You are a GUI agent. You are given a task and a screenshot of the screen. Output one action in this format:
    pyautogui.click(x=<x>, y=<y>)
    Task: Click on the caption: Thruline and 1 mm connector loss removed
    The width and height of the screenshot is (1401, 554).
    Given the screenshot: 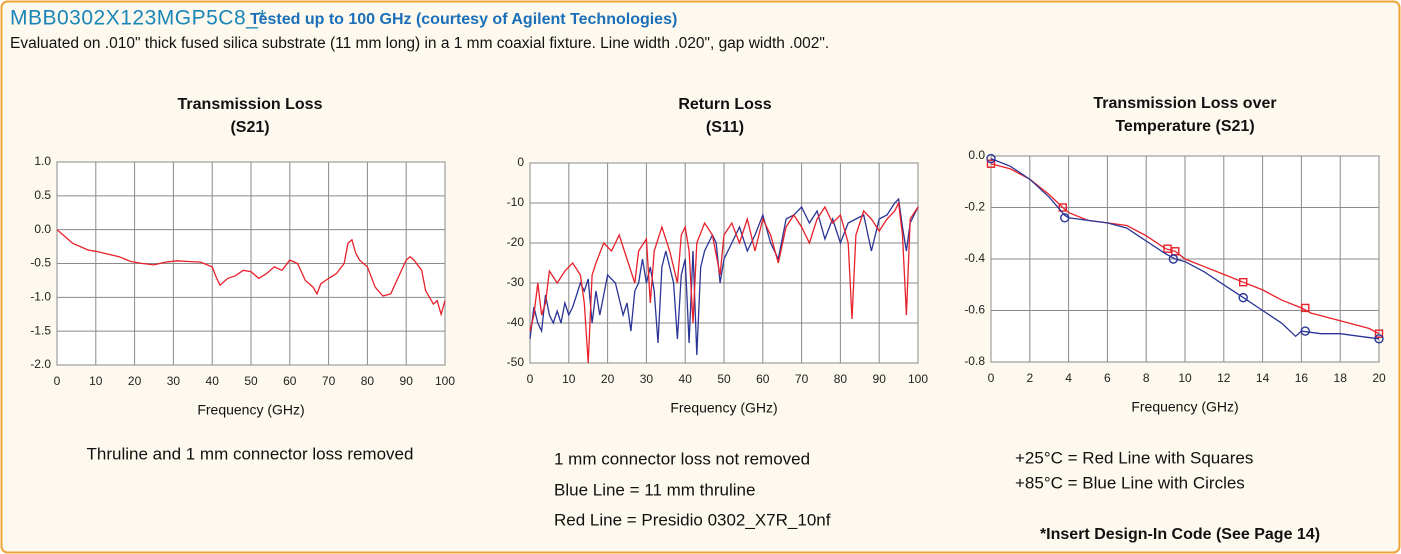 What is the action you would take?
    pyautogui.click(x=250, y=453)
    